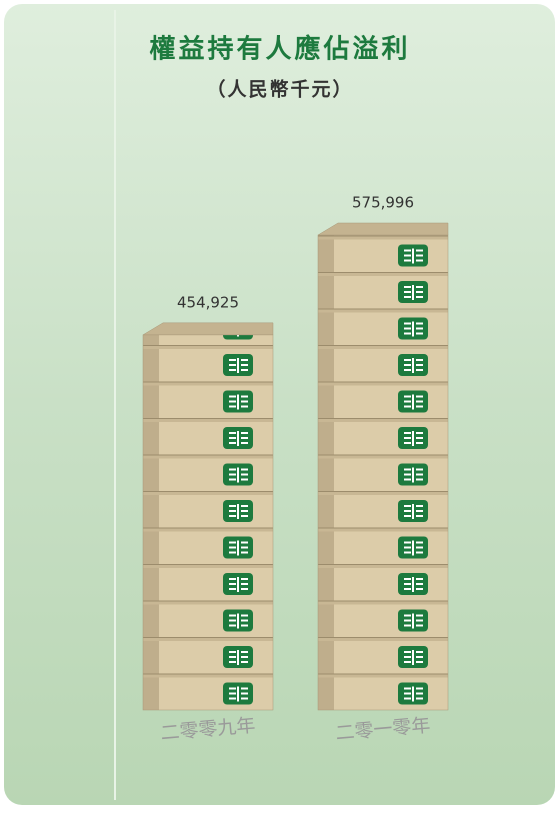 This screenshot has width=559, height=813. What do you see at coordinates (279, 49) in the screenshot?
I see `chart-title: 權益持有人應佔溢利` at bounding box center [279, 49].